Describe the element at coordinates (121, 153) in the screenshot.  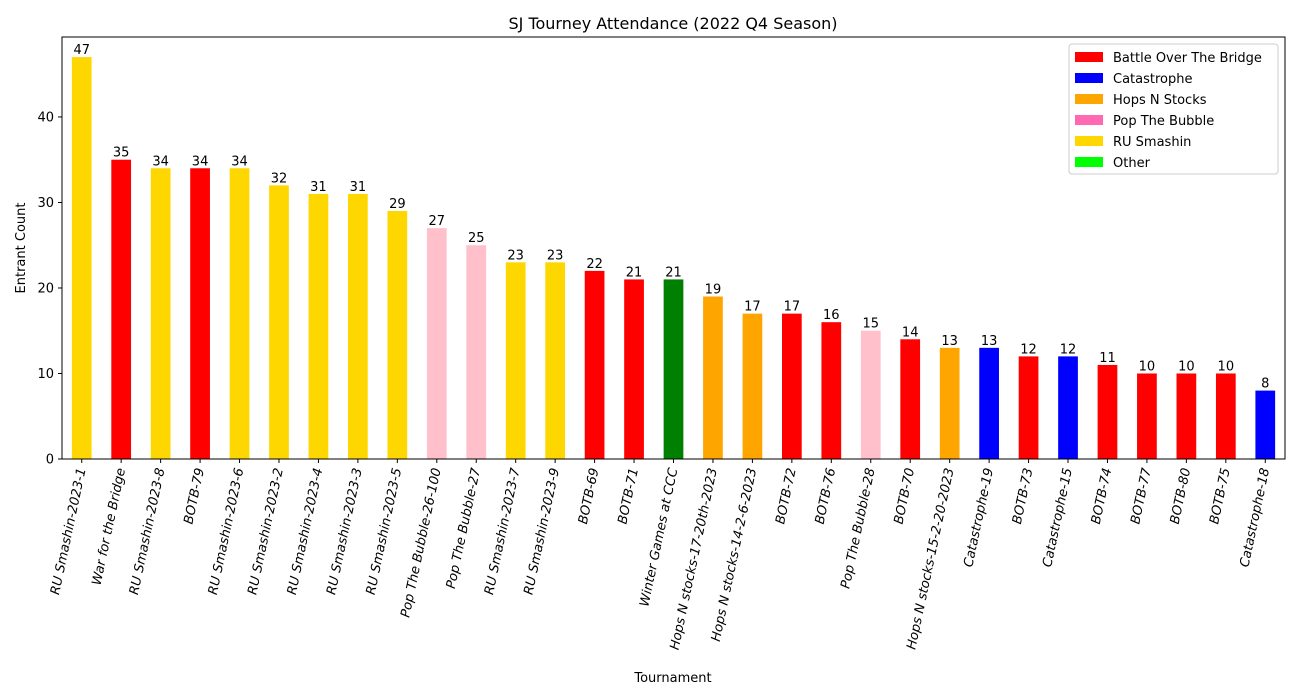
I see `data-label: 35` at that location.